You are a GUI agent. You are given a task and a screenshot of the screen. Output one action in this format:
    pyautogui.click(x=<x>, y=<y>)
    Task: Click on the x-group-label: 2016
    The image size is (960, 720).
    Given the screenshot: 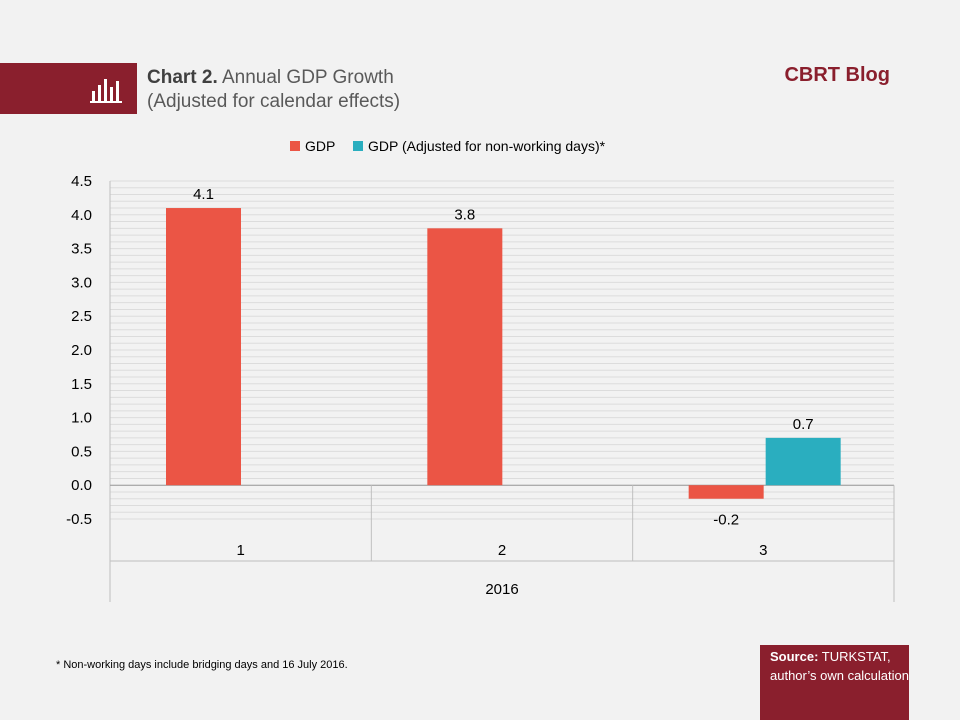 What is the action you would take?
    pyautogui.click(x=501, y=589)
    